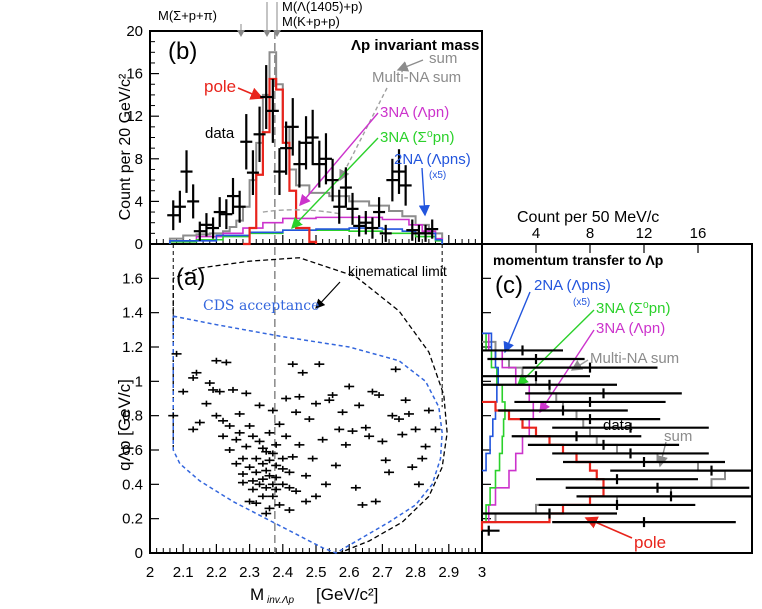 This screenshot has height=609, width=762. Describe the element at coordinates (328, 295) in the screenshot. I see `a-kinematic-arrow` at that location.